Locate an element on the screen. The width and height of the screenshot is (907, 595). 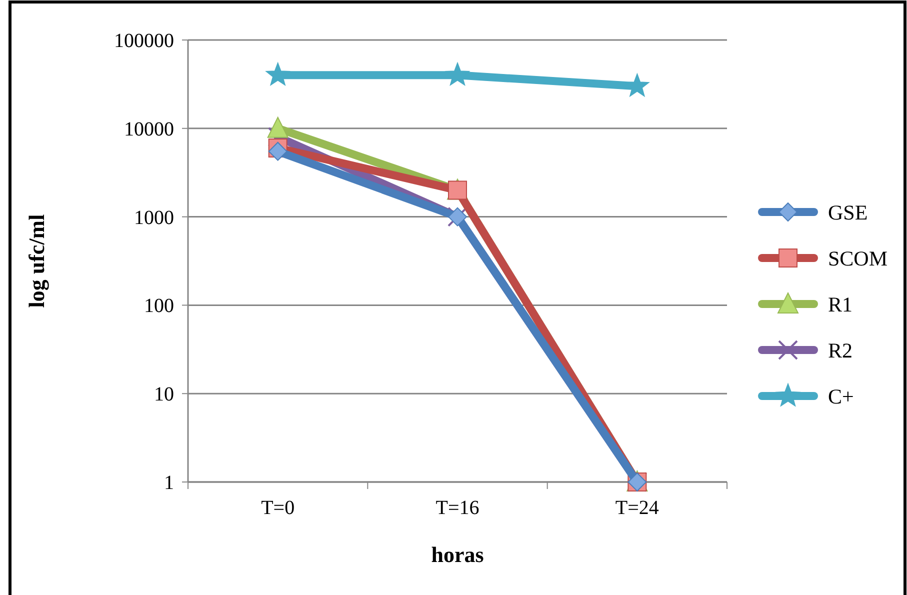
y-tick-label: 10 is located at coordinates (164, 395).